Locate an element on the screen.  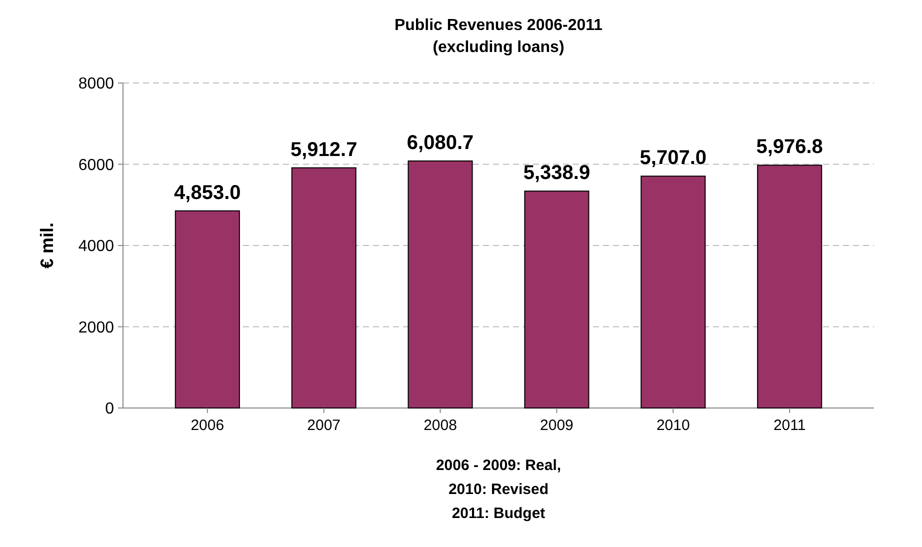
data-label: 4,853.0 is located at coordinates (207, 193).